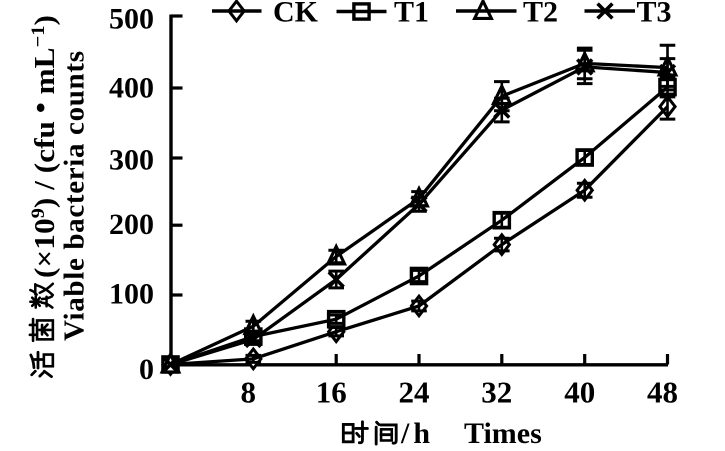  What do you see at coordinates (296, 14) in the screenshot?
I see `svg-text: CK` at bounding box center [296, 14].